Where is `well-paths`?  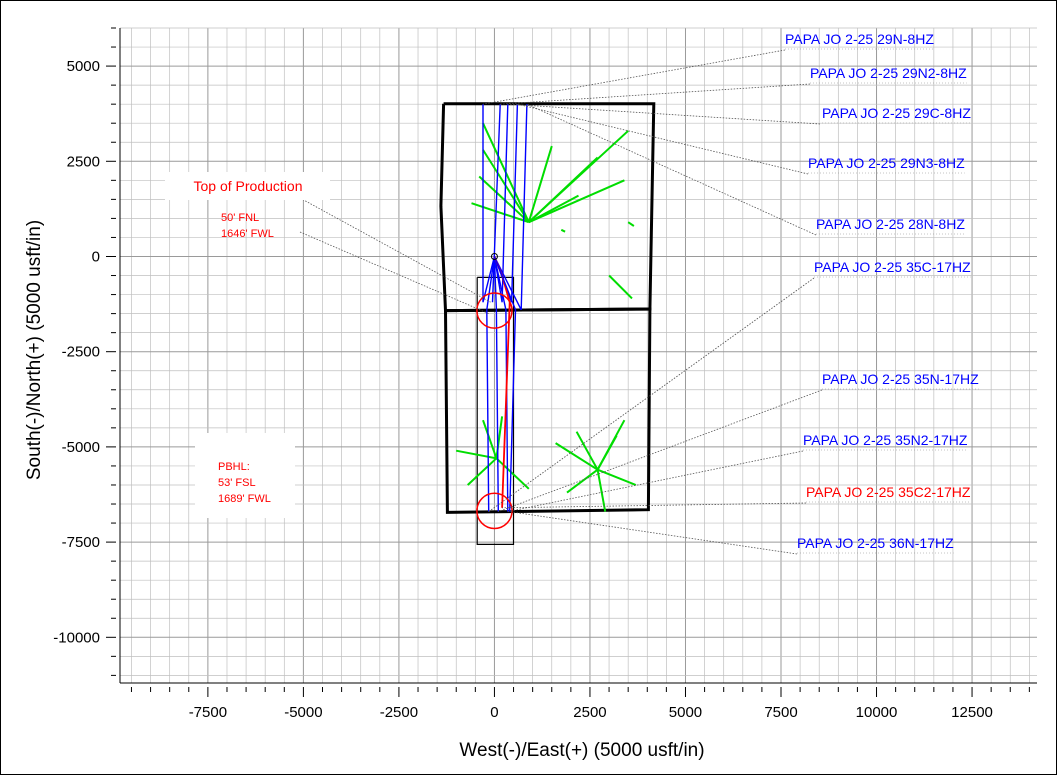 well-paths is located at coordinates (502, 317).